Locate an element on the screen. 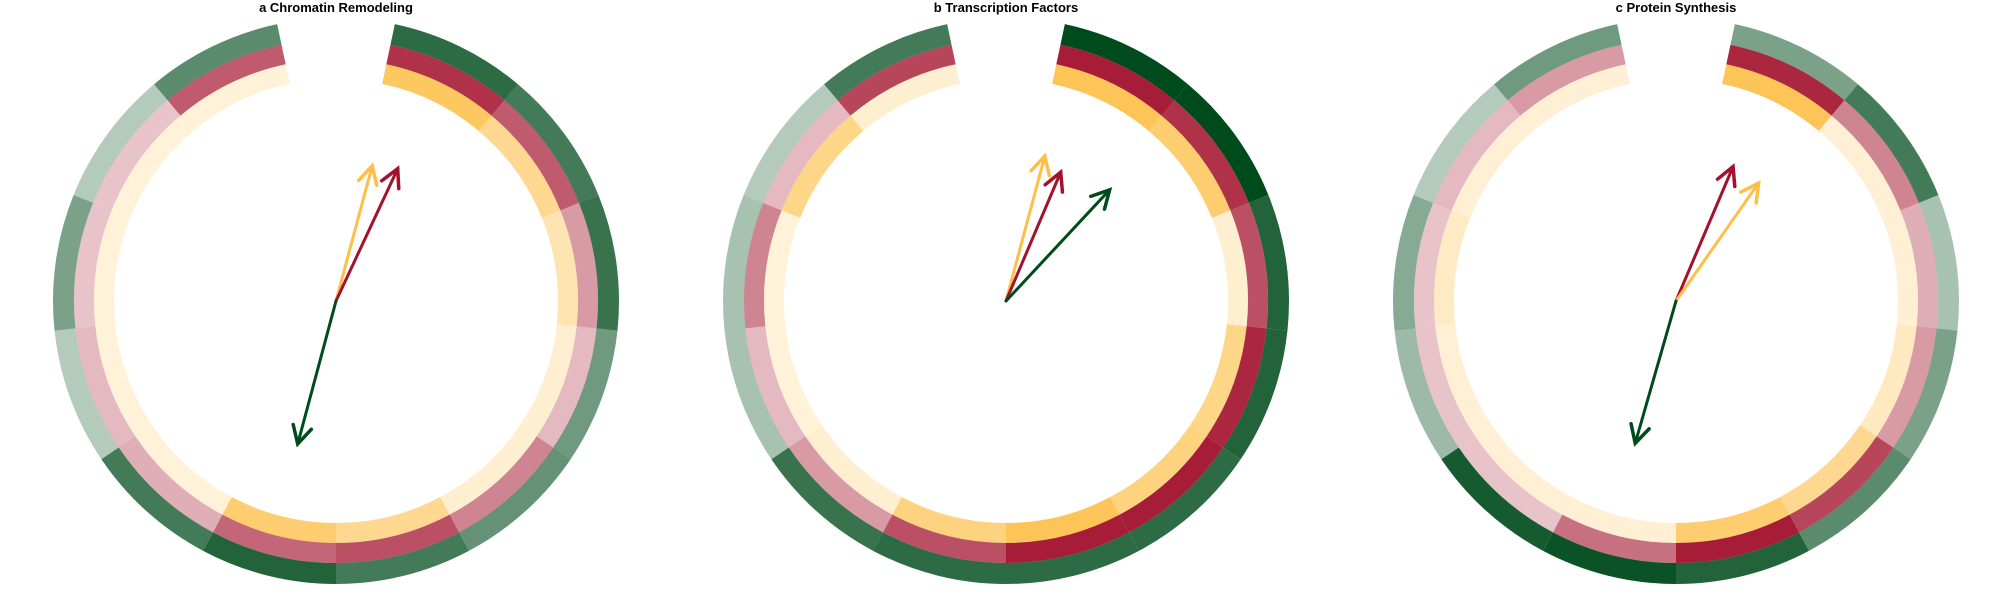 The image size is (2000, 600). panel-title: b Transcription Factors is located at coordinates (1006, 7).